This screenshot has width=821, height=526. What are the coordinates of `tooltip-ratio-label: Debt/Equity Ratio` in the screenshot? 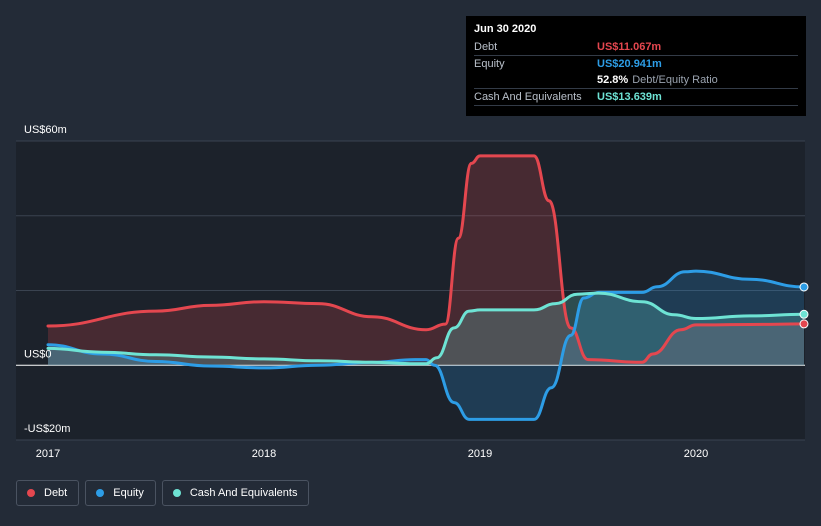 It's located at (675, 80).